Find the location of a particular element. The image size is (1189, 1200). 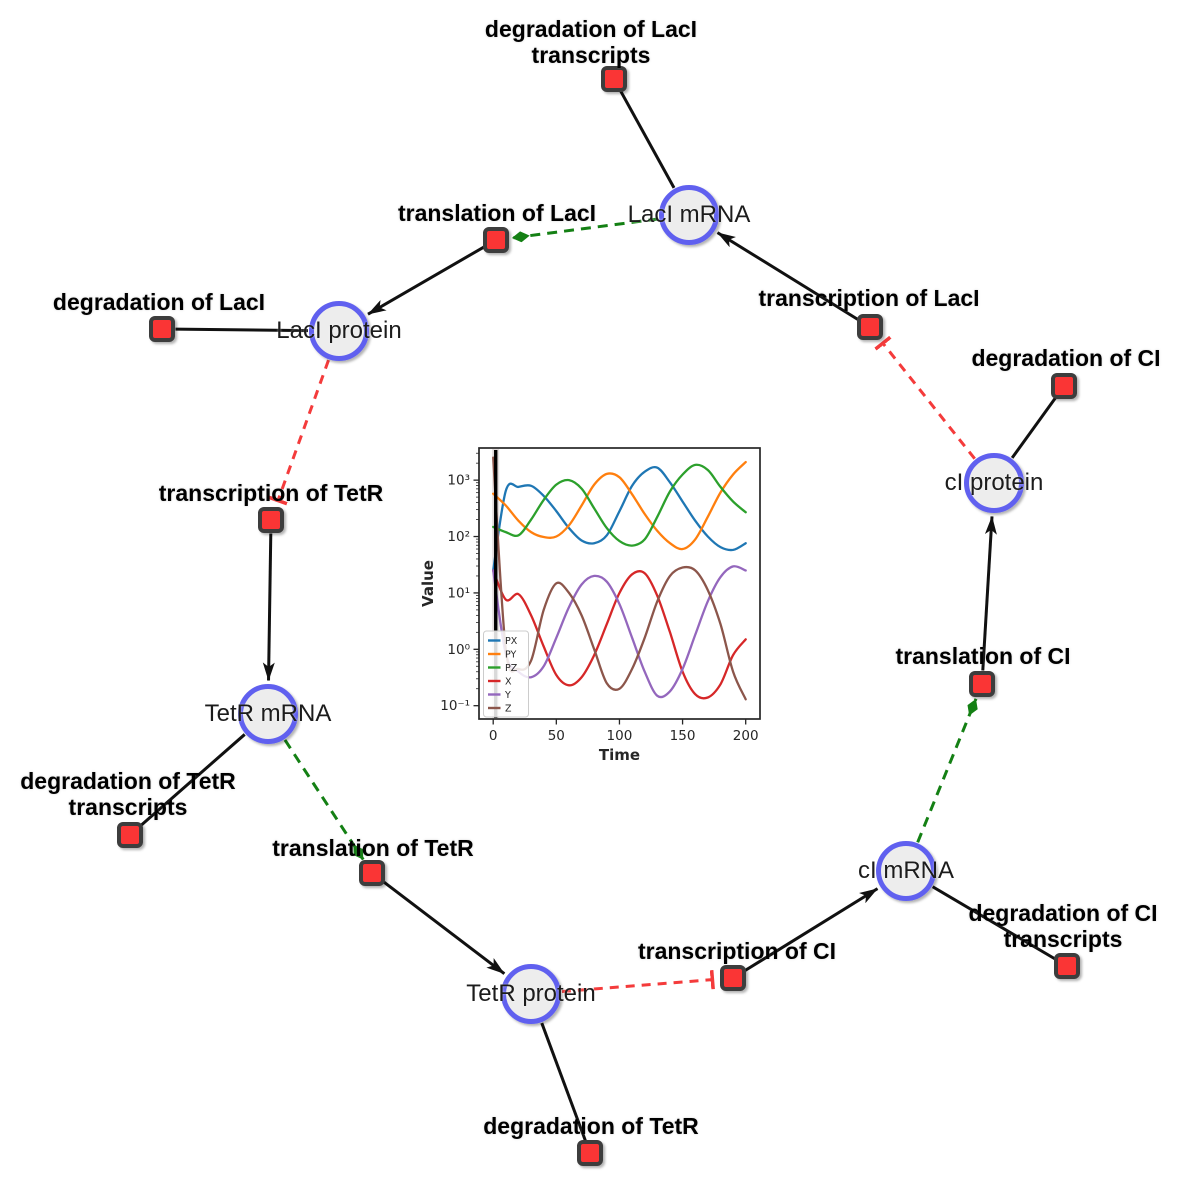

series-line-PX is located at coordinates (619, 518).